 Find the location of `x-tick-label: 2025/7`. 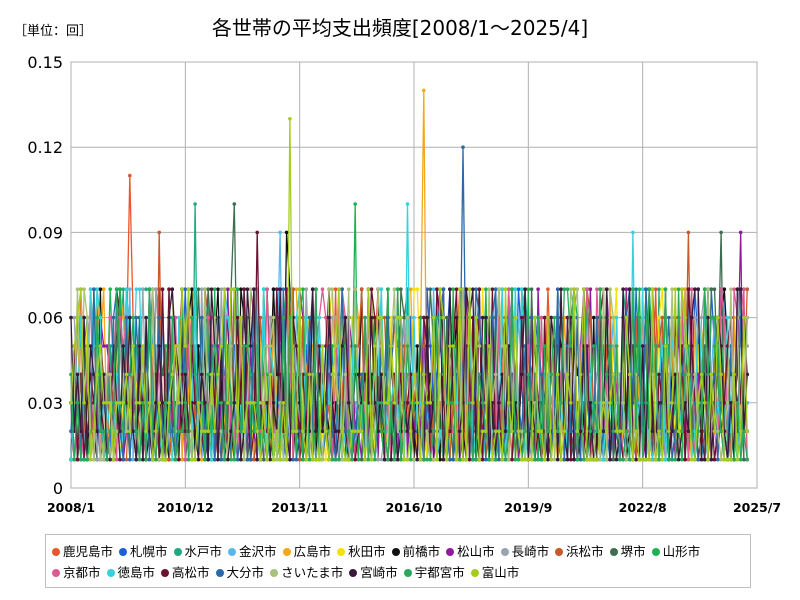

x-tick-label: 2025/7 is located at coordinates (757, 507).